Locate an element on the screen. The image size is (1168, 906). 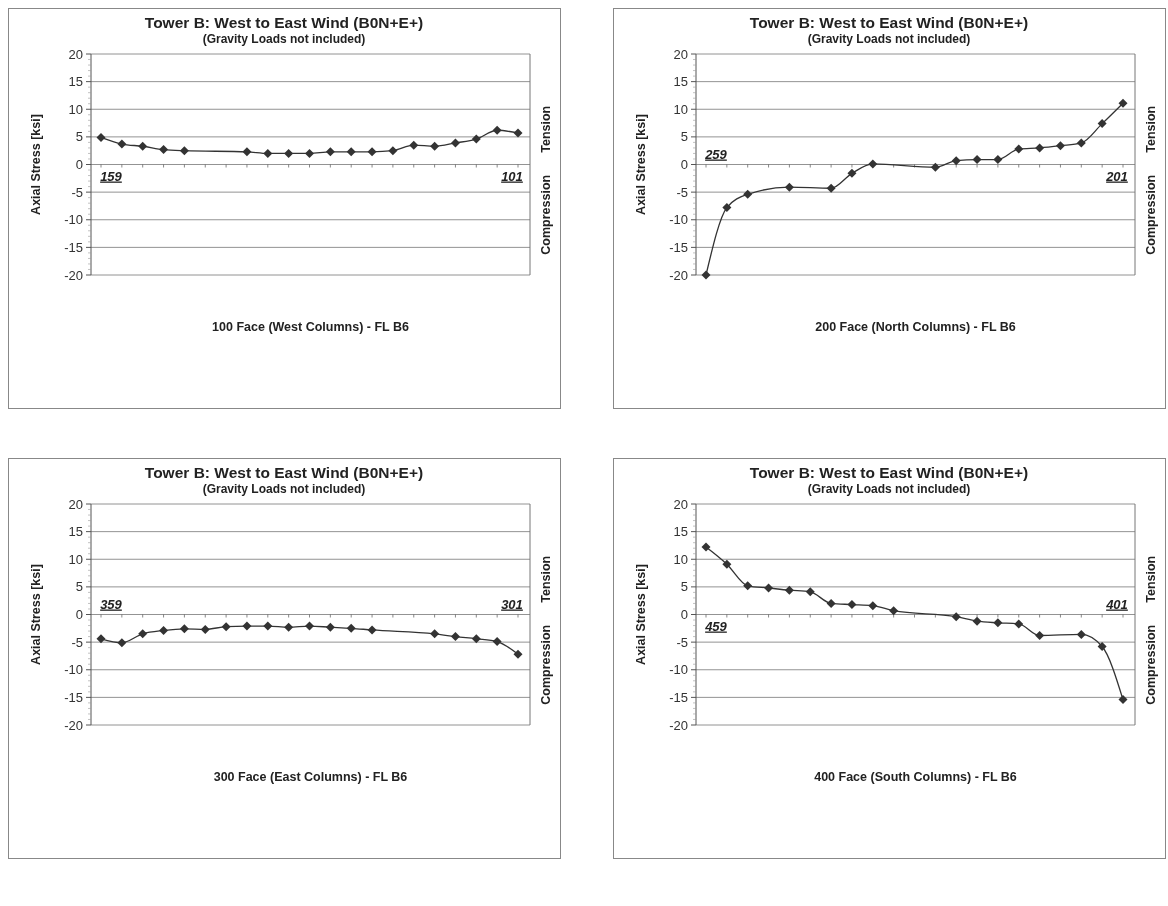
annotation: 359 is located at coordinates (111, 604).